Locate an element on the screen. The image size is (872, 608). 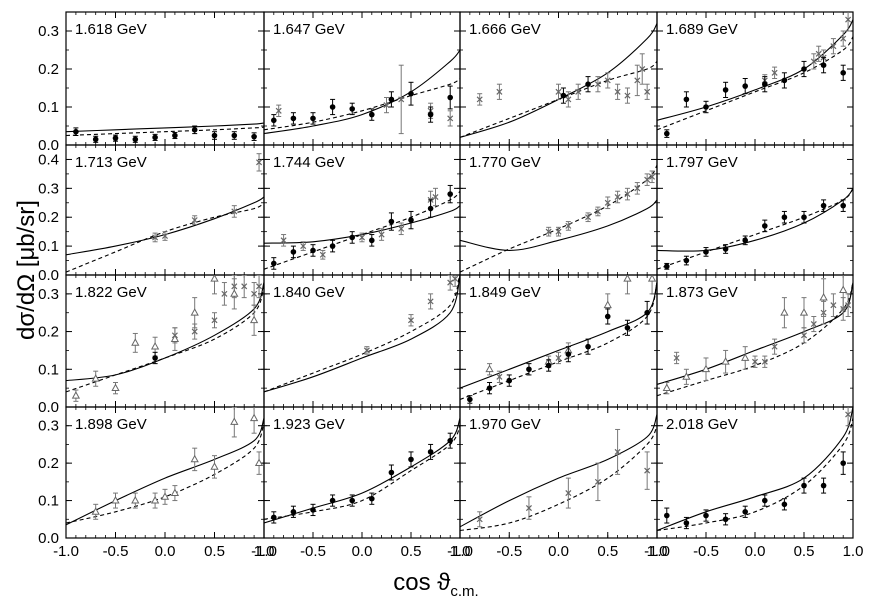
energy-label: 1.666 GeV is located at coordinates (505, 29).